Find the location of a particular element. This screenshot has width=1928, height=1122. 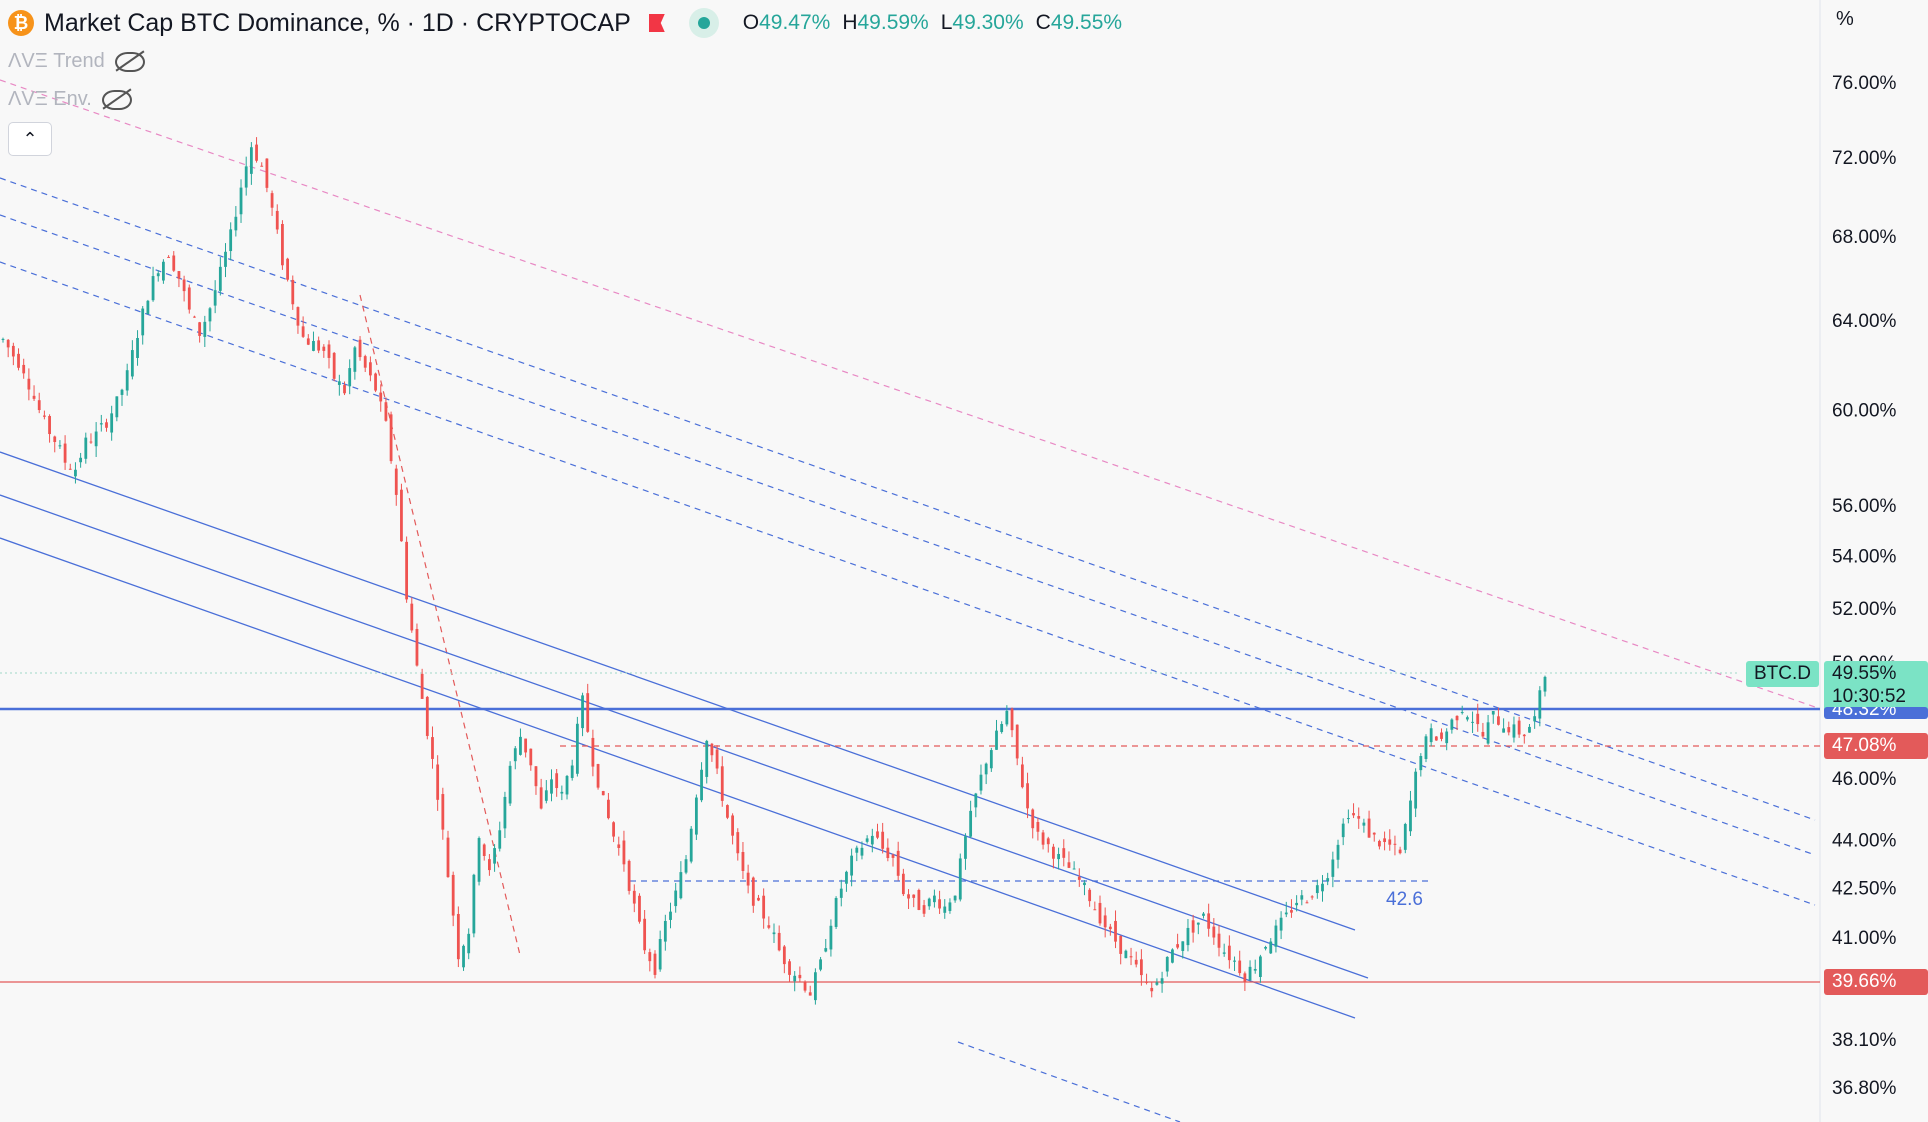

price-tick-label: 68.00% is located at coordinates (1864, 237).